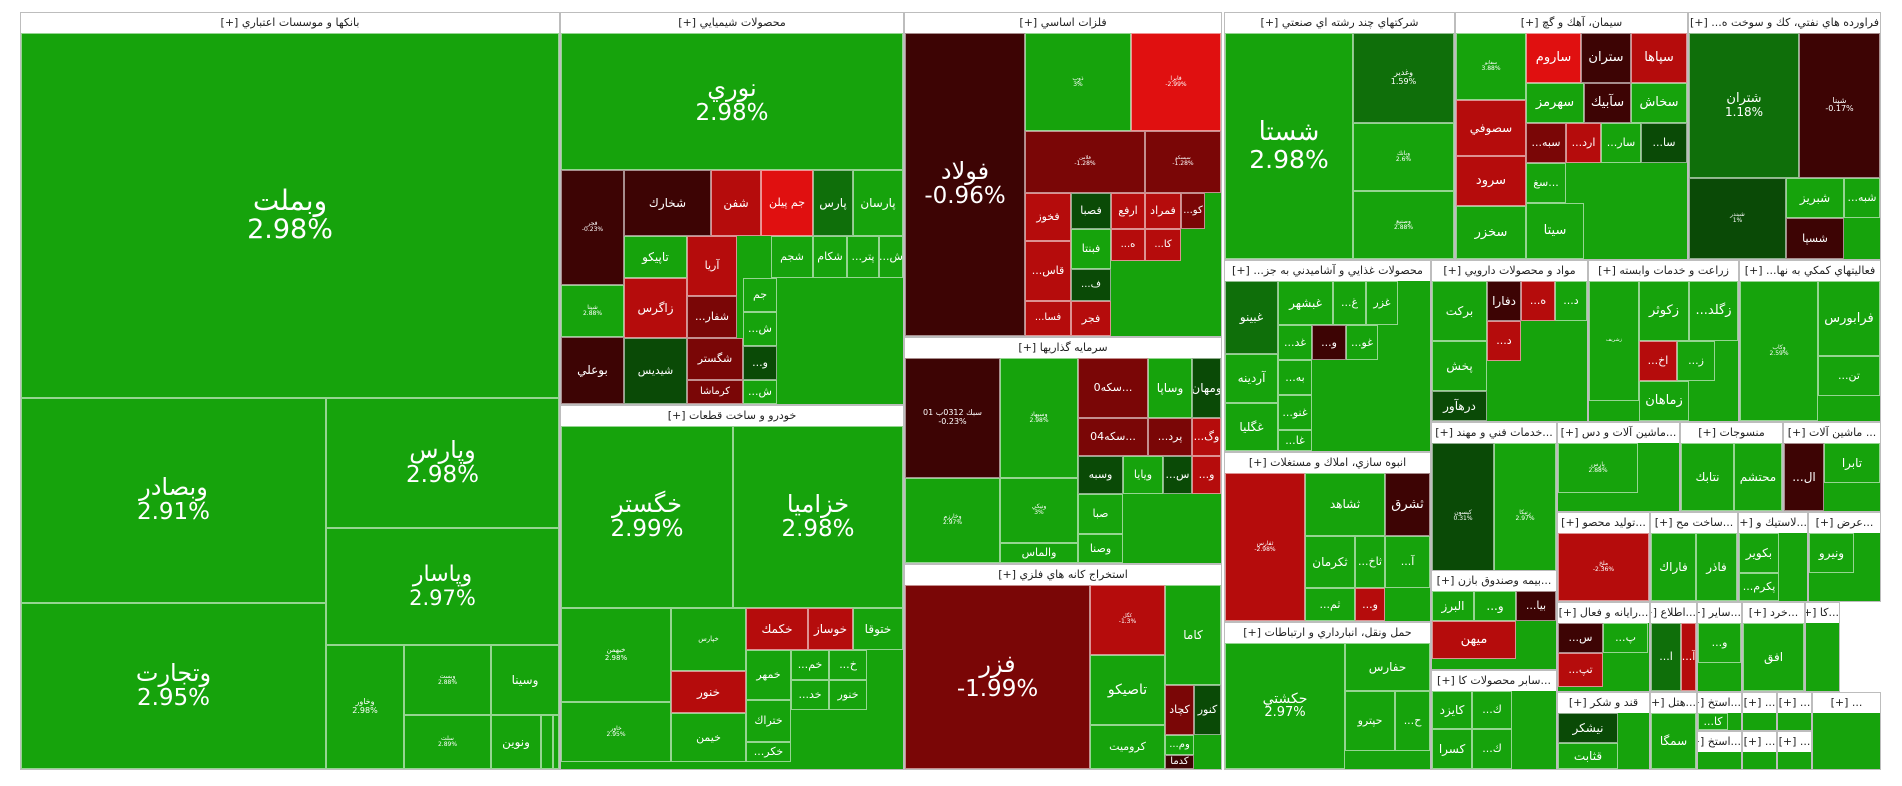  I want to click on stock-tile: ...خ, so click(848, 665).